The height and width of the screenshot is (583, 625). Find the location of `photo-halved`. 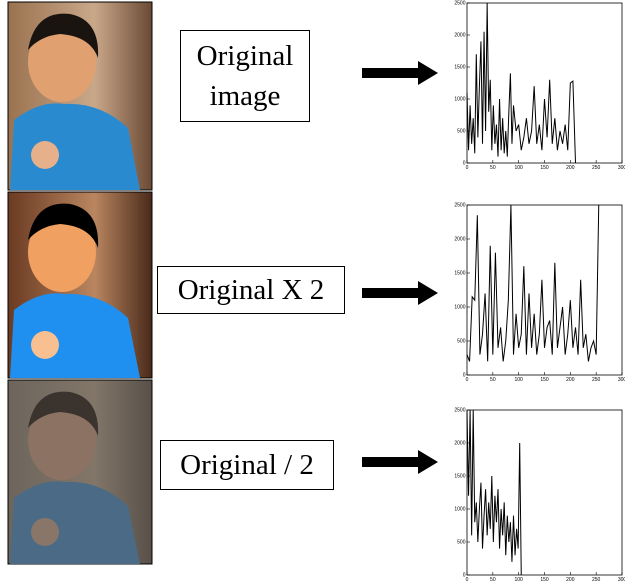

photo-halved is located at coordinates (80, 472).